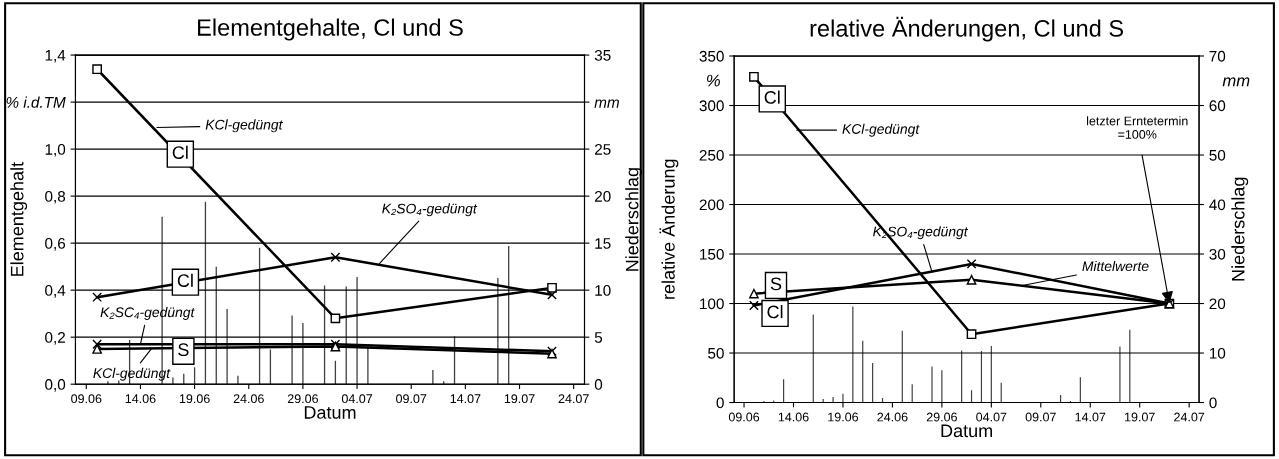 This screenshot has height=459, width=1279. I want to click on y-tick-label: 1,4, so click(55, 56).